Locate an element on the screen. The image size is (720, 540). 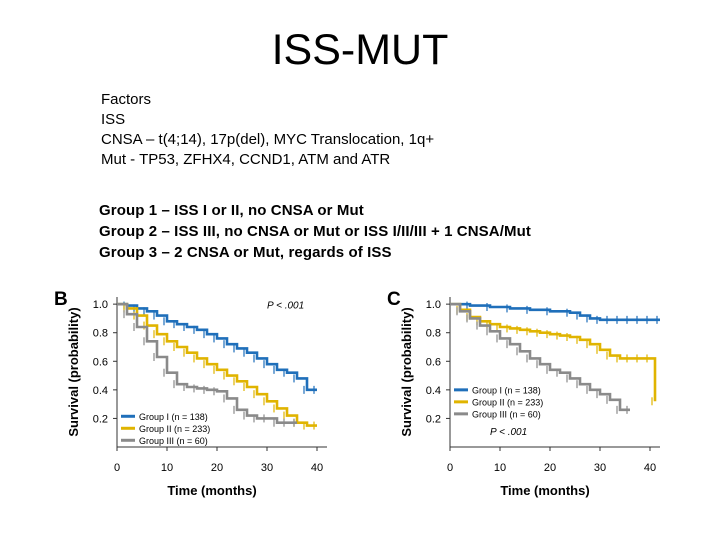
factor-item: Mut - TP53, ZFHX4, CCND1, ATM and ATR is located at coordinates (246, 159).